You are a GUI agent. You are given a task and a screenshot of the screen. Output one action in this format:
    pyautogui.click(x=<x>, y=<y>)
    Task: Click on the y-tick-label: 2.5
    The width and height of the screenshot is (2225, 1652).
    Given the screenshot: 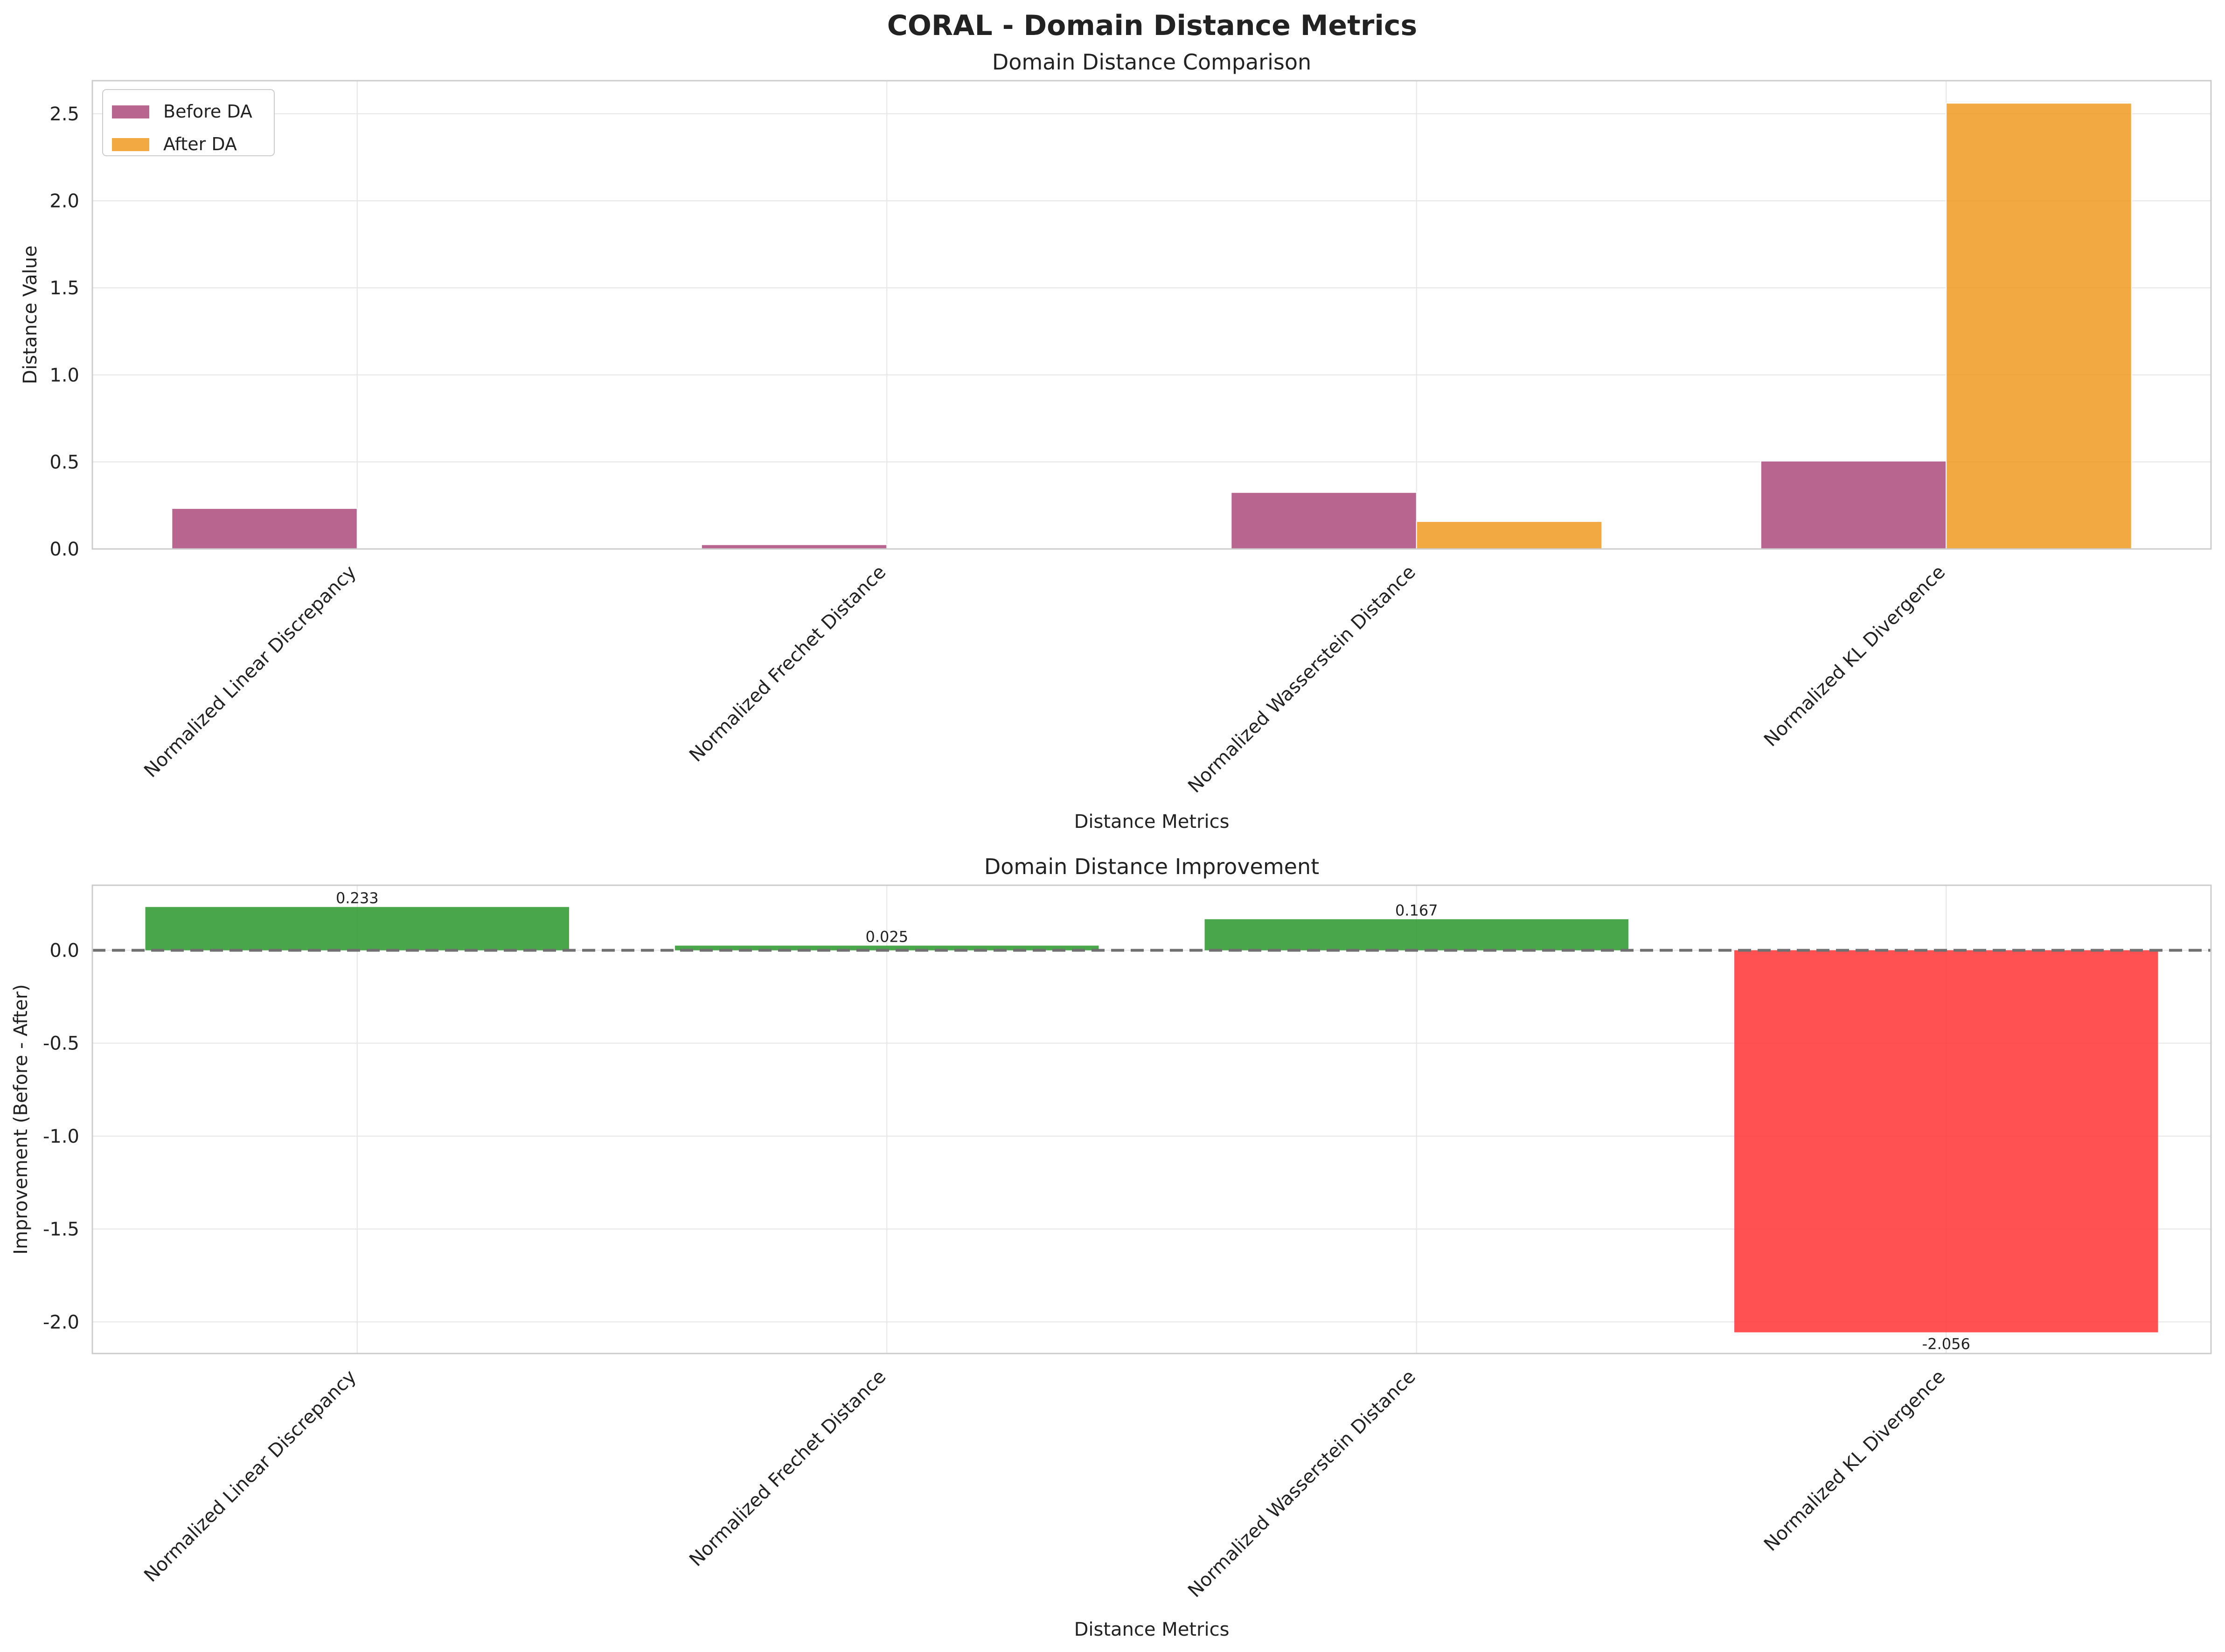 What is the action you would take?
    pyautogui.click(x=64, y=115)
    